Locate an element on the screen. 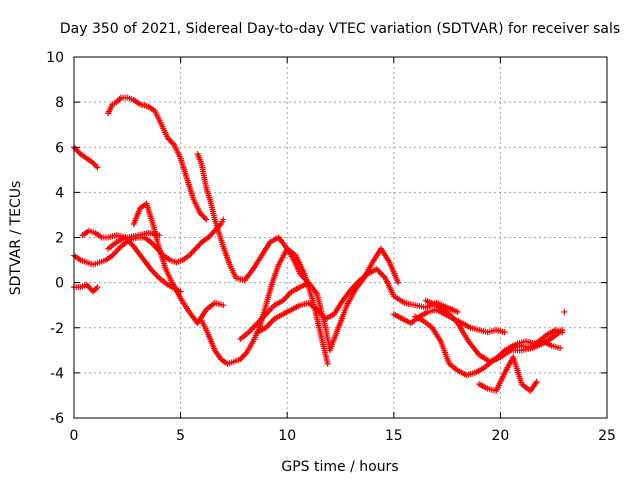 Image resolution: width=640 pixels, height=480 pixels. y-tick-label: 0 is located at coordinates (59, 284).